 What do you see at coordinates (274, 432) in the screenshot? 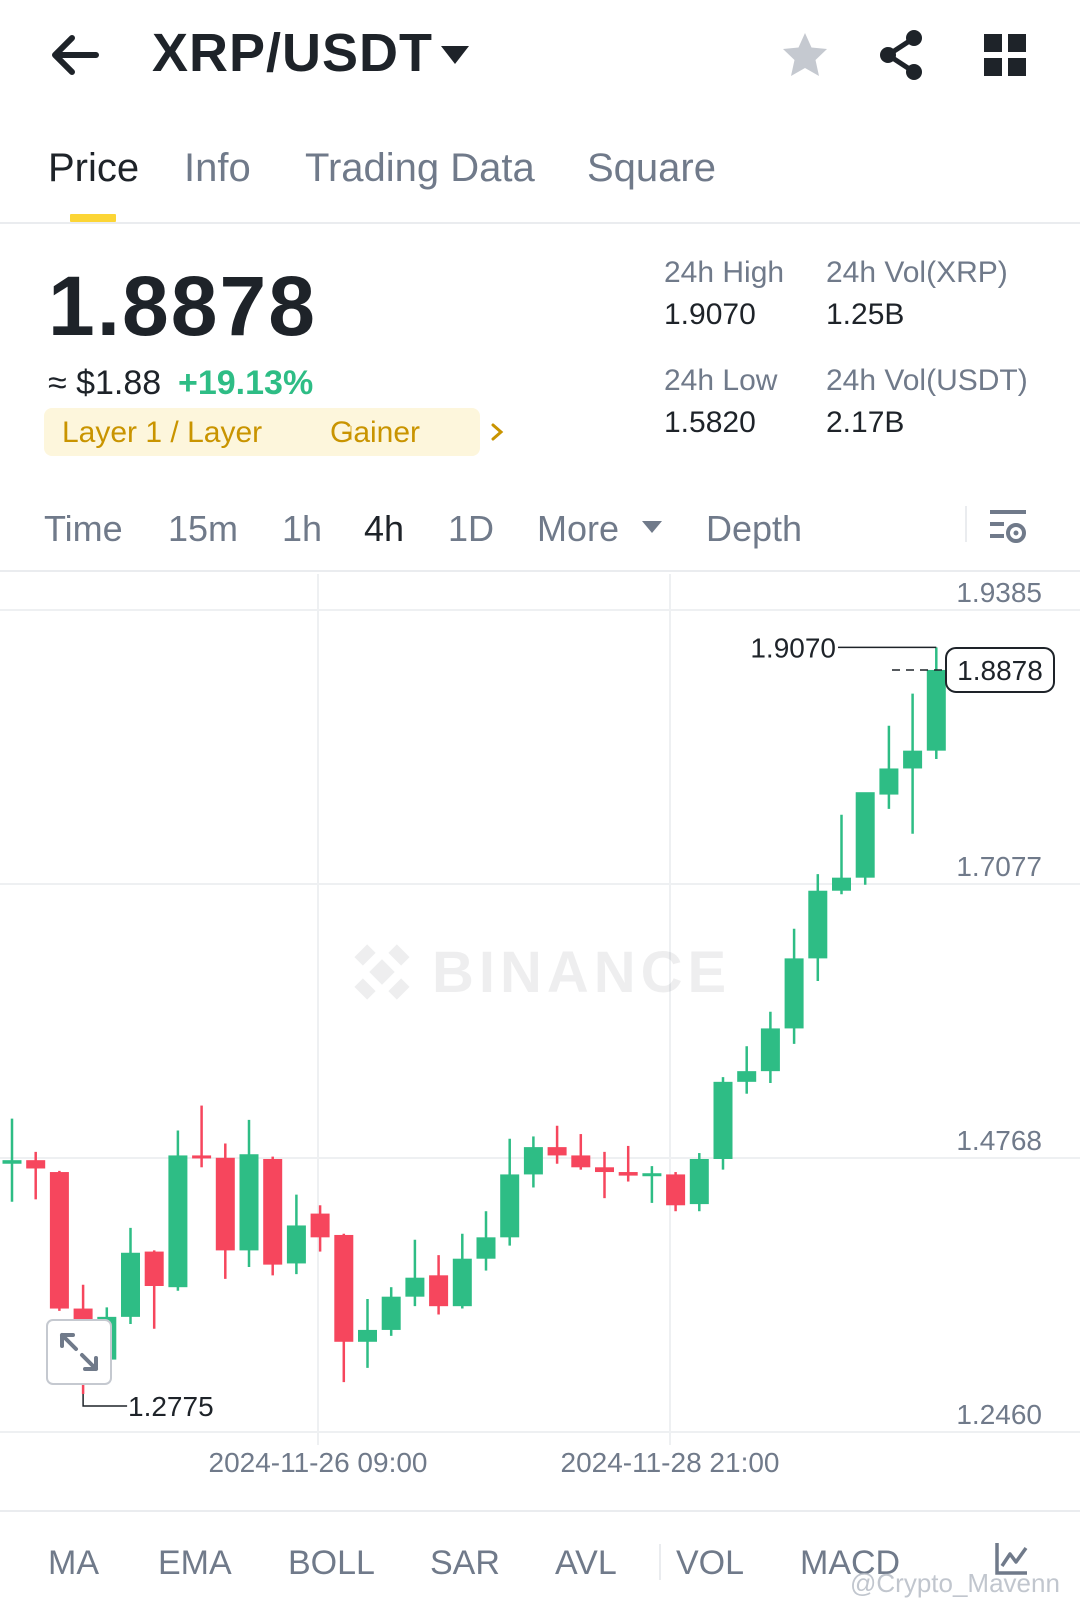
I see `category-tags: Layer 1 / Layer Gainer` at bounding box center [274, 432].